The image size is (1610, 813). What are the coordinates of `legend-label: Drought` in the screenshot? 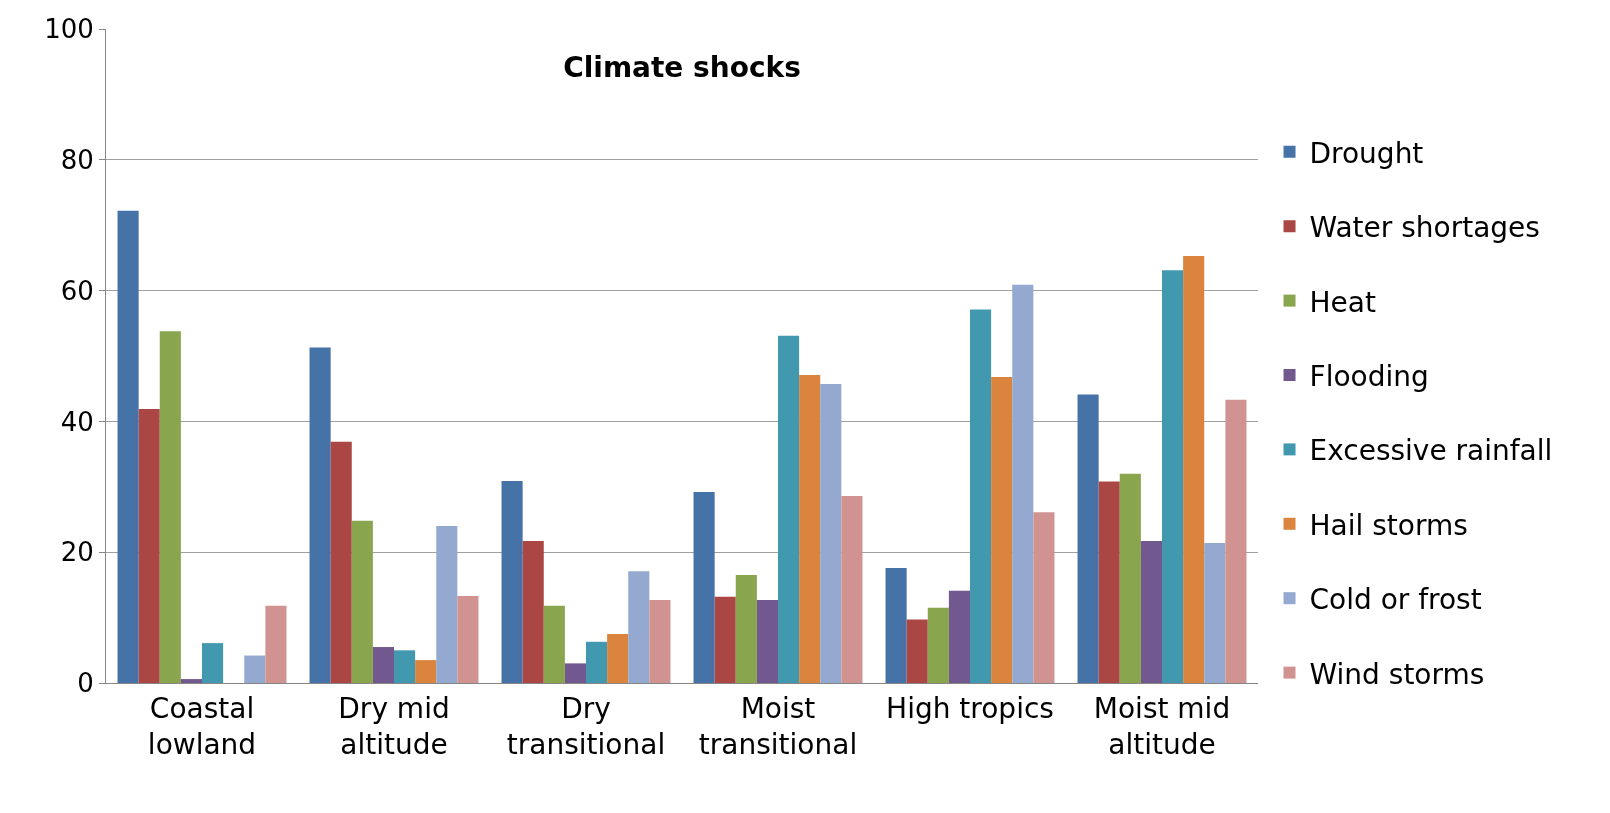 It's located at (1366, 153).